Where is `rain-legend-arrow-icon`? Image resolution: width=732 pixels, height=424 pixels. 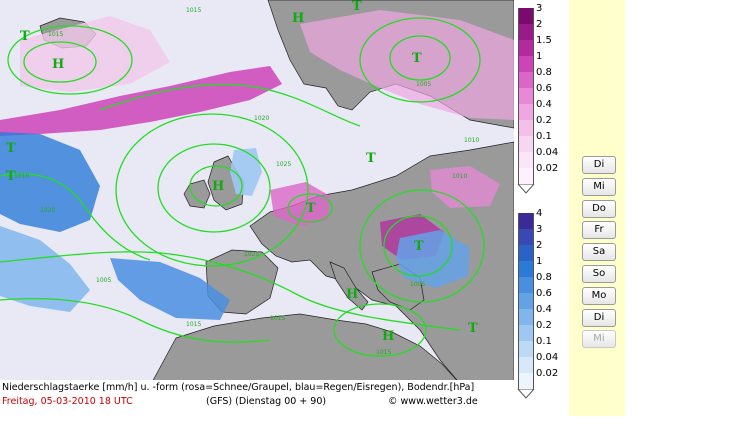
rain-legend-arrow-icon is located at coordinates (526, 394).